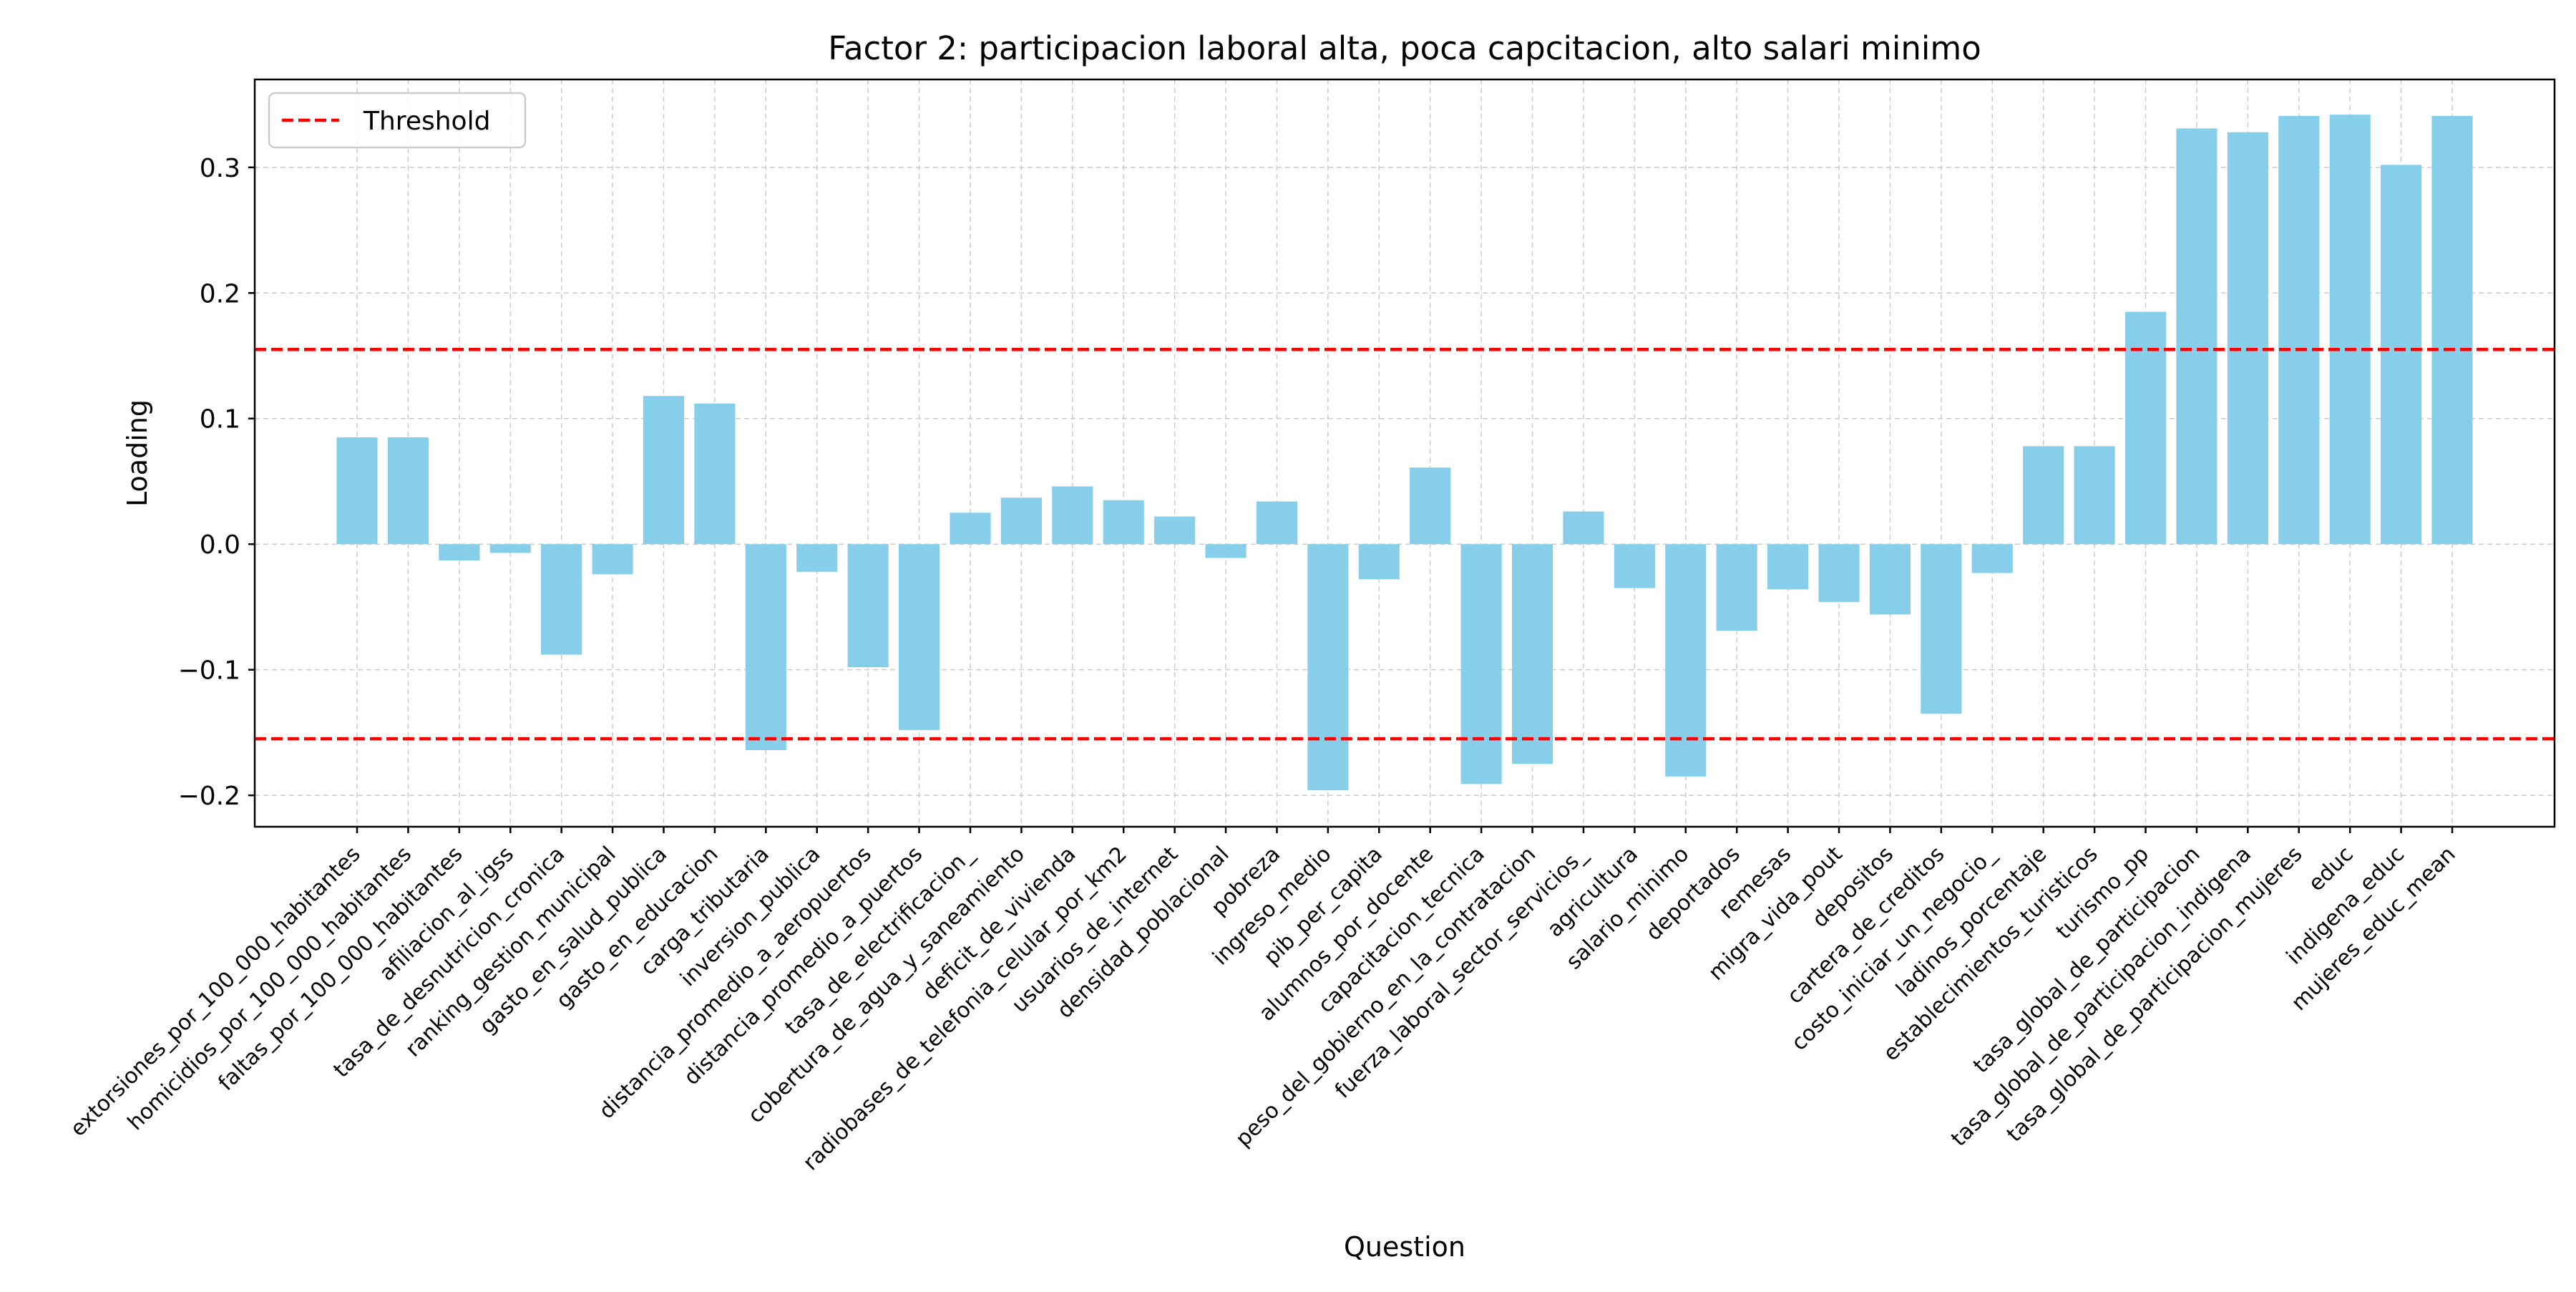  Describe the element at coordinates (510, 548) in the screenshot. I see `bar-afiliacion_al_igss` at that location.